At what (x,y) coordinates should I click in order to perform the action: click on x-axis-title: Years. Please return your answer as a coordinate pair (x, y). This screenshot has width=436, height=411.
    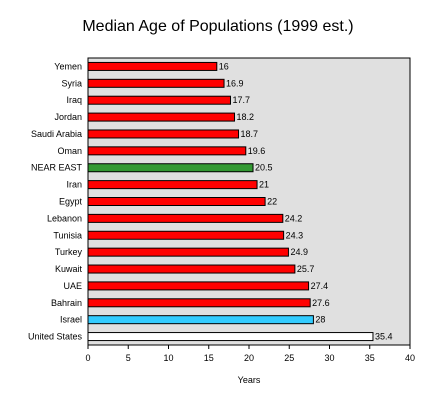
    Looking at the image, I should click on (249, 380).